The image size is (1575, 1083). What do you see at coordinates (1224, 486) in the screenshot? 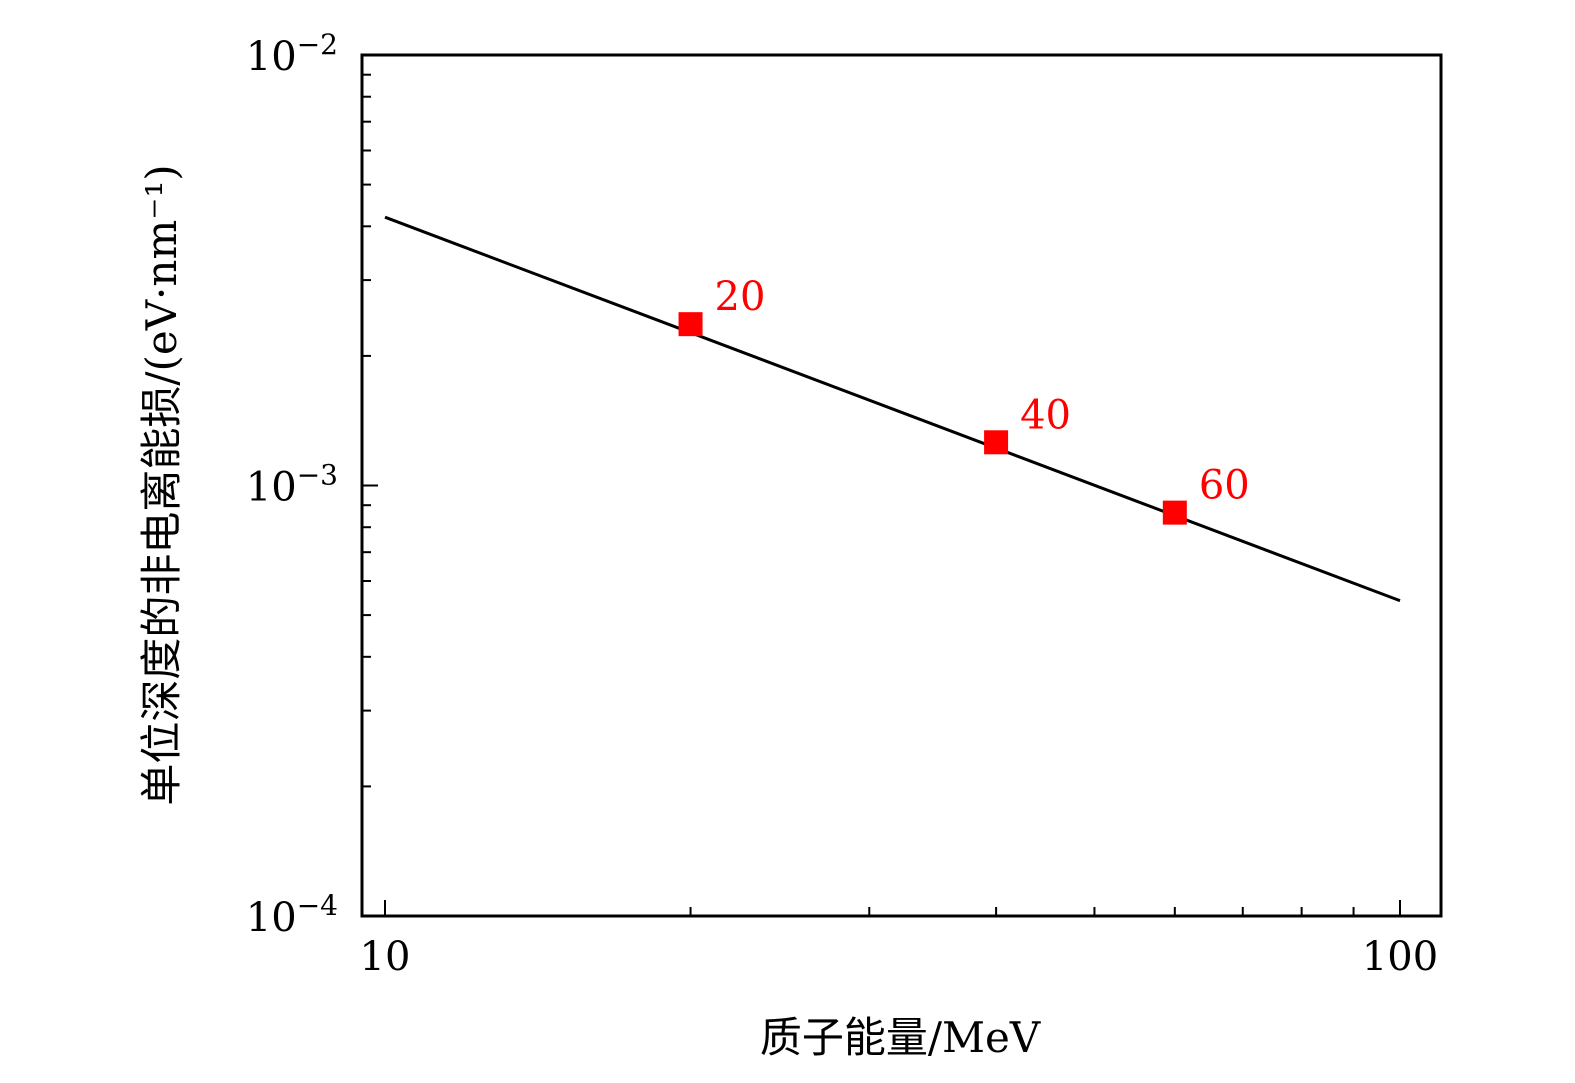
I see `data-point-label: 60` at bounding box center [1224, 486].